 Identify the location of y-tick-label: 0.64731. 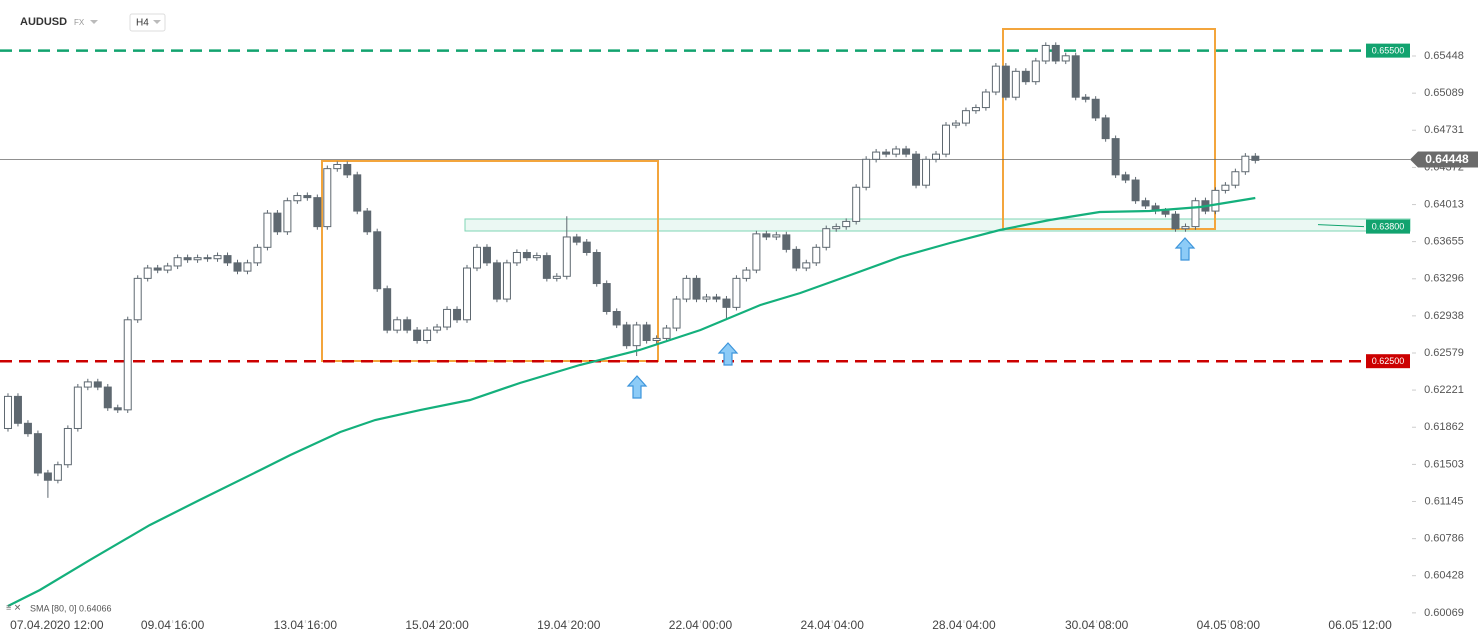
(1444, 130).